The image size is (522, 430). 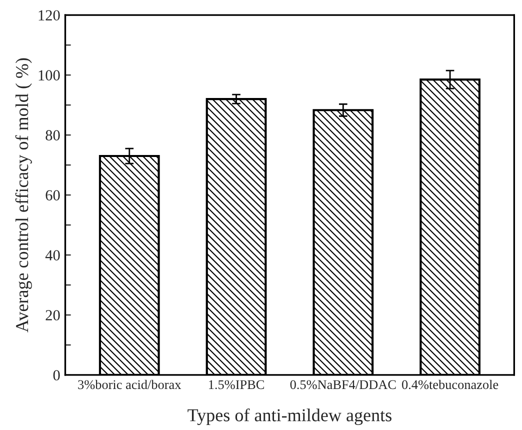 I want to click on x-tick-label: 0.5%NaBF4/DDAC, so click(x=343, y=385).